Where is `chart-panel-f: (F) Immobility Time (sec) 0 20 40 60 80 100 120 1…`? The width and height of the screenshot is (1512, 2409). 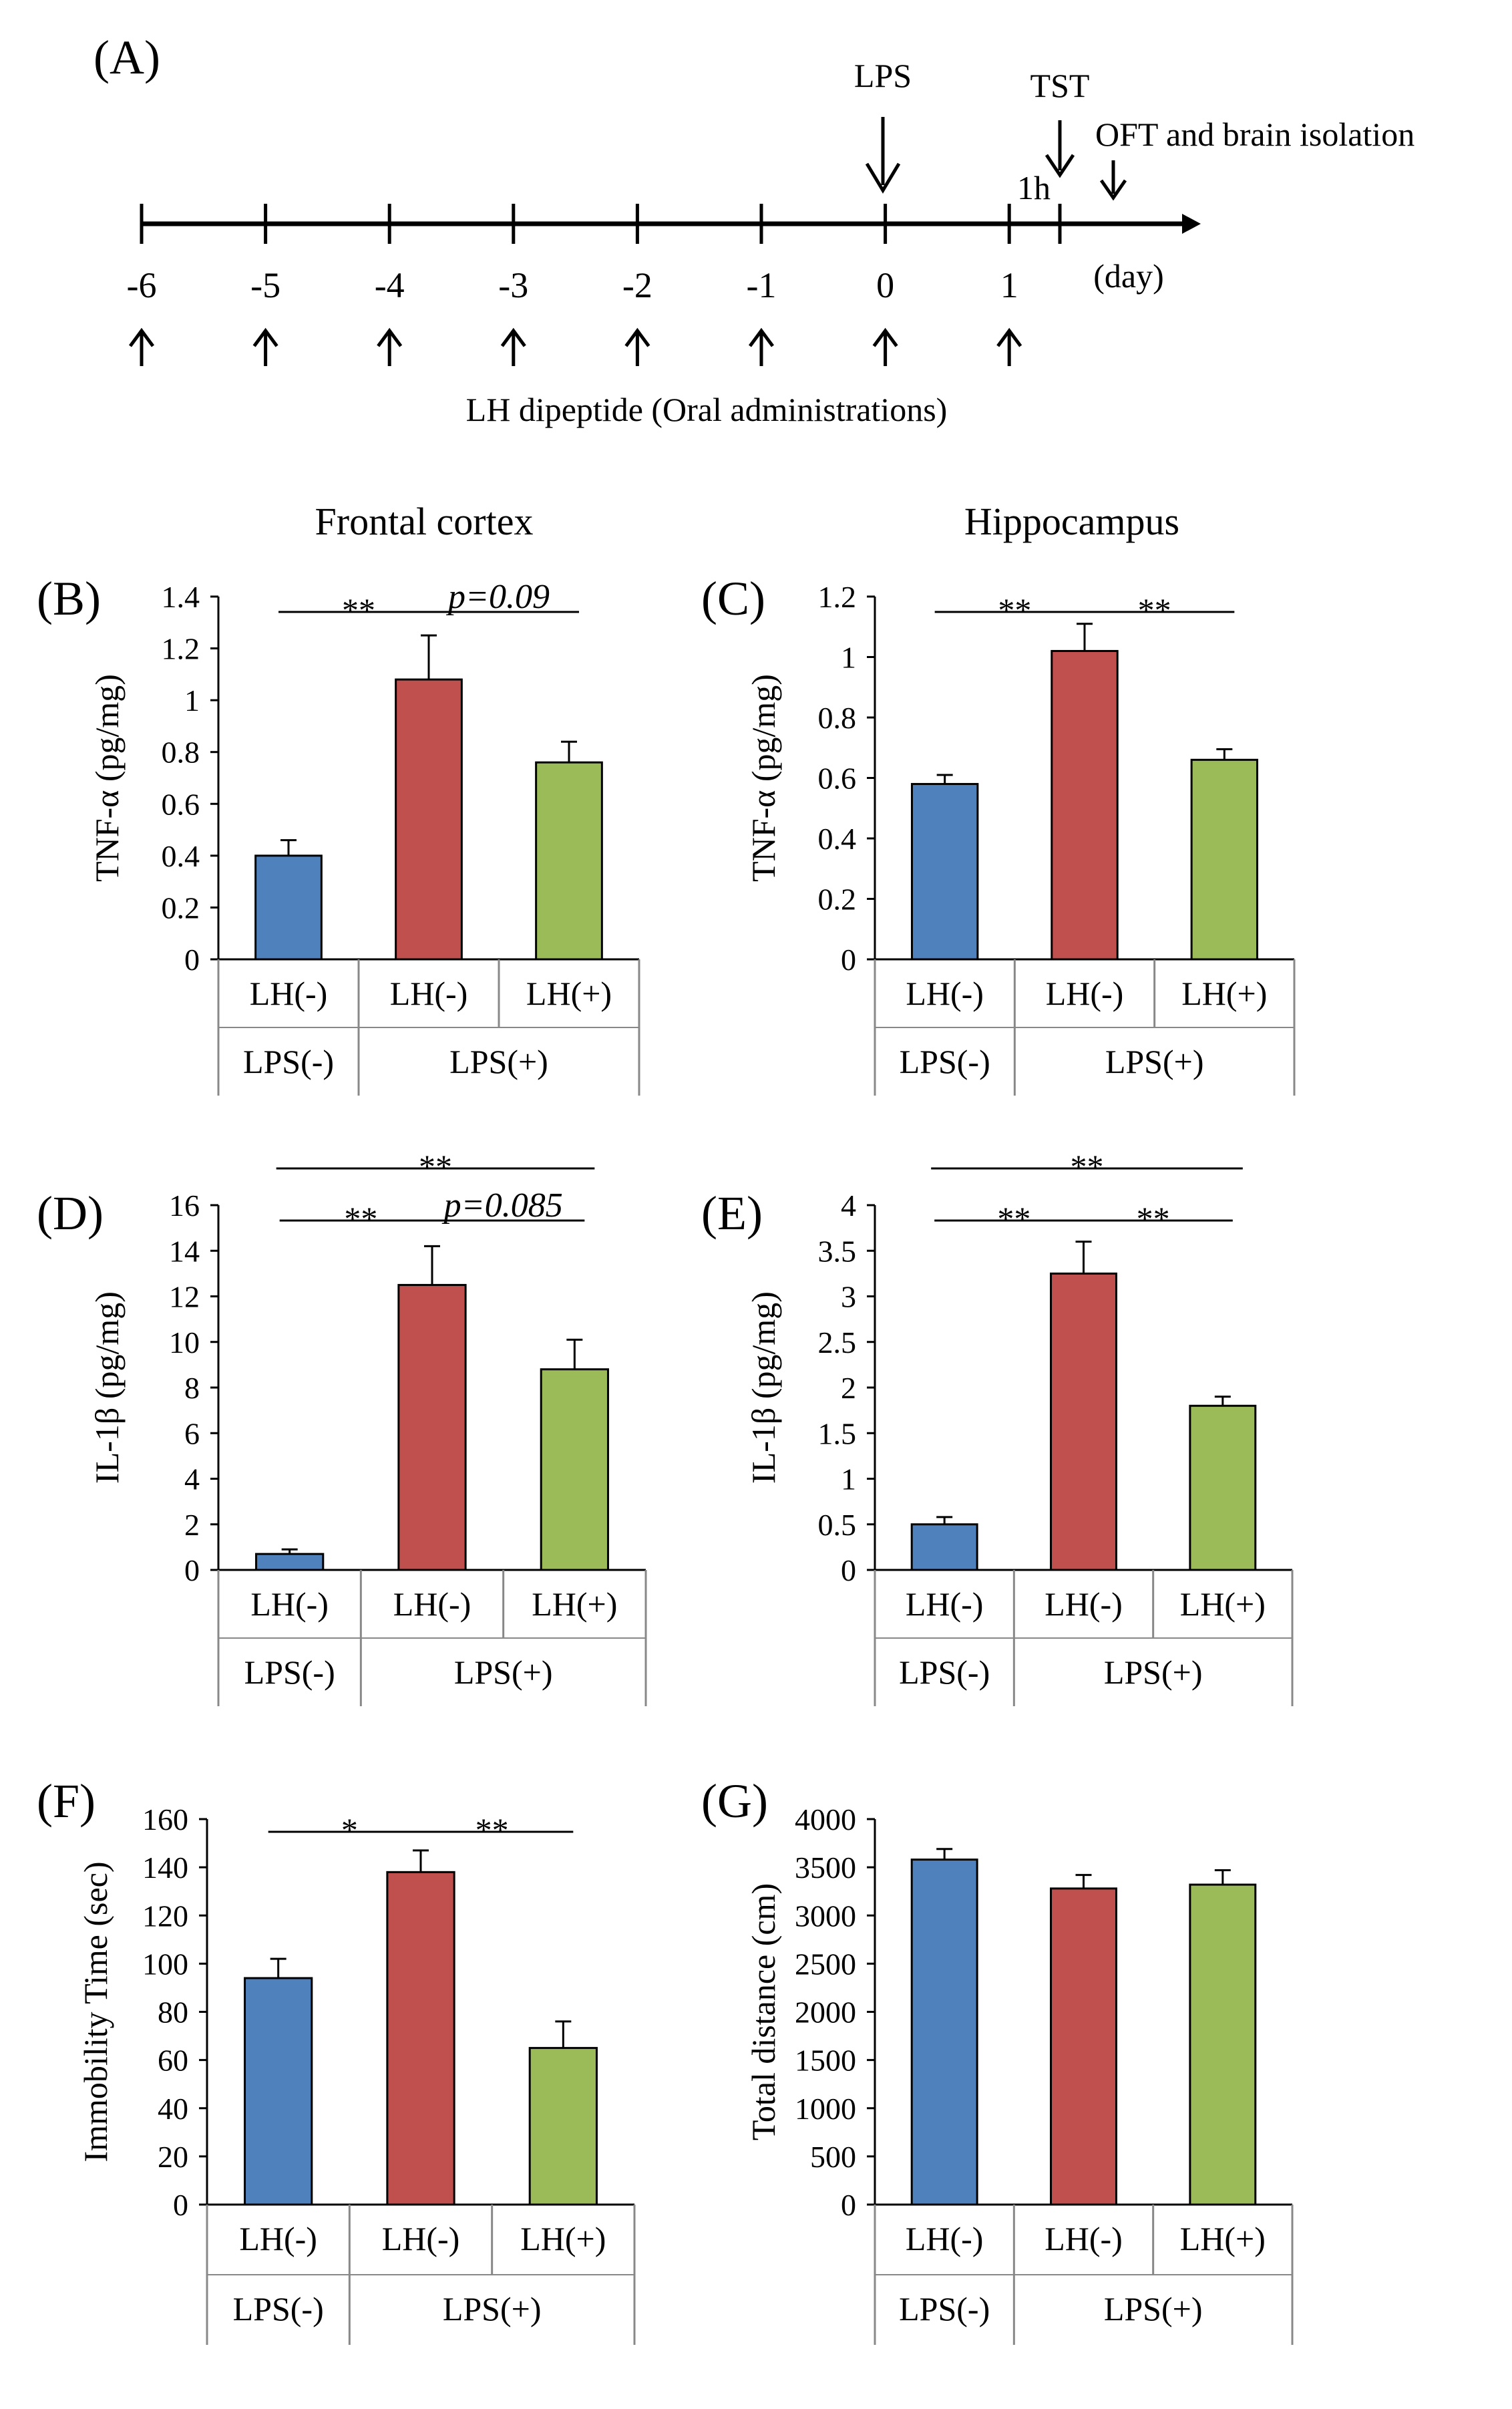
chart-panel-f: (F) Immobility Time (sec) 0 20 40 60 80 100 120 1… is located at coordinates (336, 2059).